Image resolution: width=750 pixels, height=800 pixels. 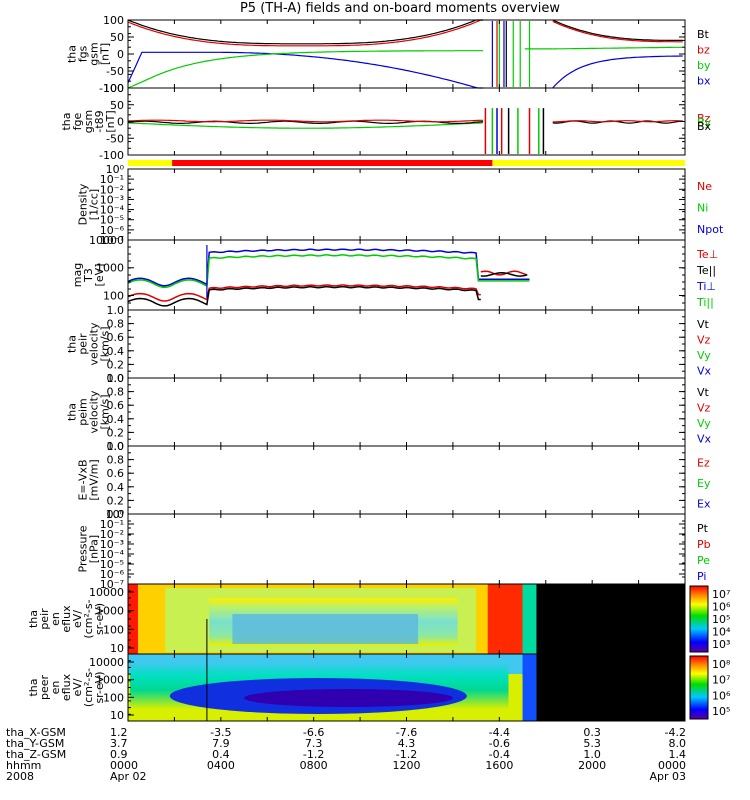 What do you see at coordinates (117, 105) in the screenshot?
I see `y-tick-label: 50` at bounding box center [117, 105].